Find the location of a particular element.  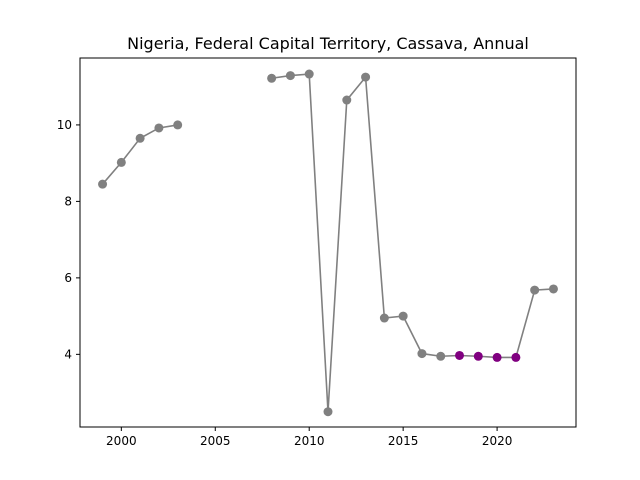

x-tick-label: 2015 is located at coordinates (403, 441).